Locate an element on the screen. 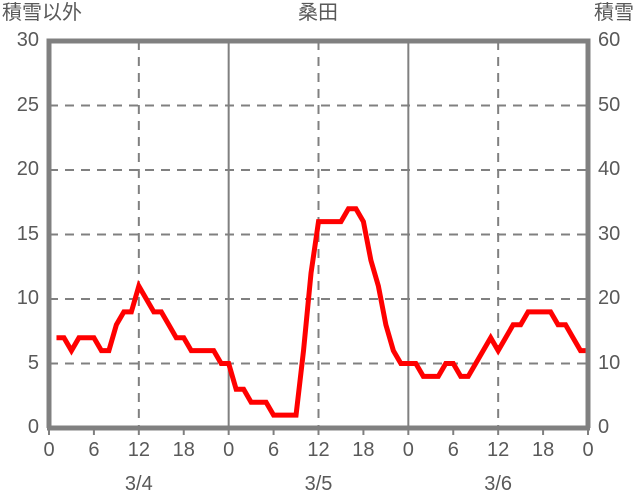 The image size is (636, 501). left-axis-tick-label: 25 is located at coordinates (27, 104).